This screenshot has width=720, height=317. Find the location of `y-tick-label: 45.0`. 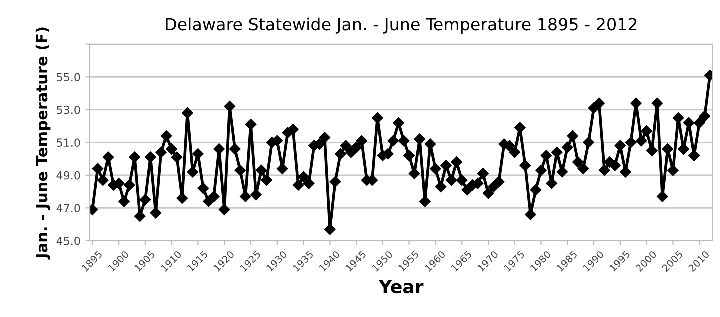

y-tick-label: 45.0 is located at coordinates (68, 241).